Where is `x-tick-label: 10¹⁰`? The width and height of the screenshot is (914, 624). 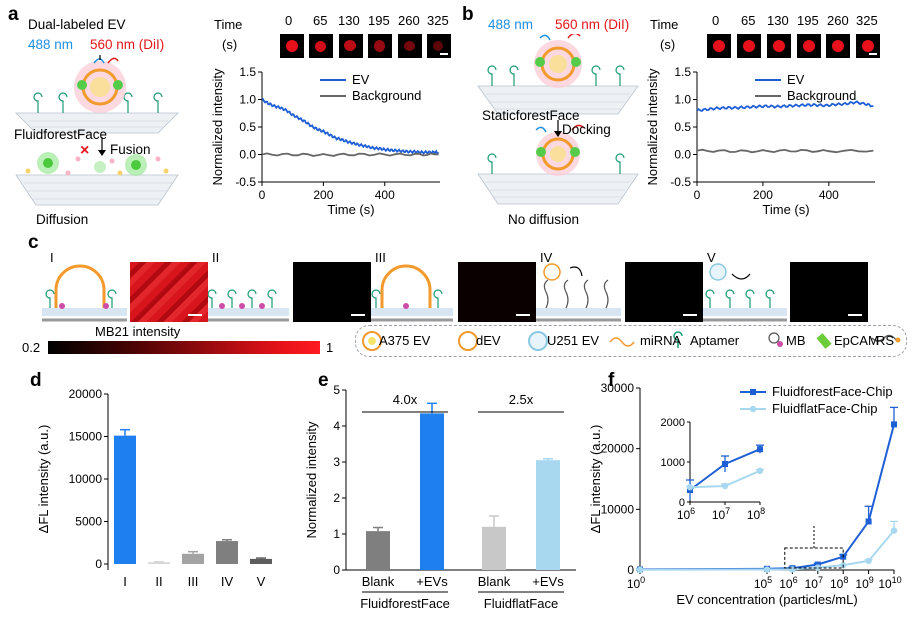 x-tick-label: 10¹⁰ is located at coordinates (889, 583).